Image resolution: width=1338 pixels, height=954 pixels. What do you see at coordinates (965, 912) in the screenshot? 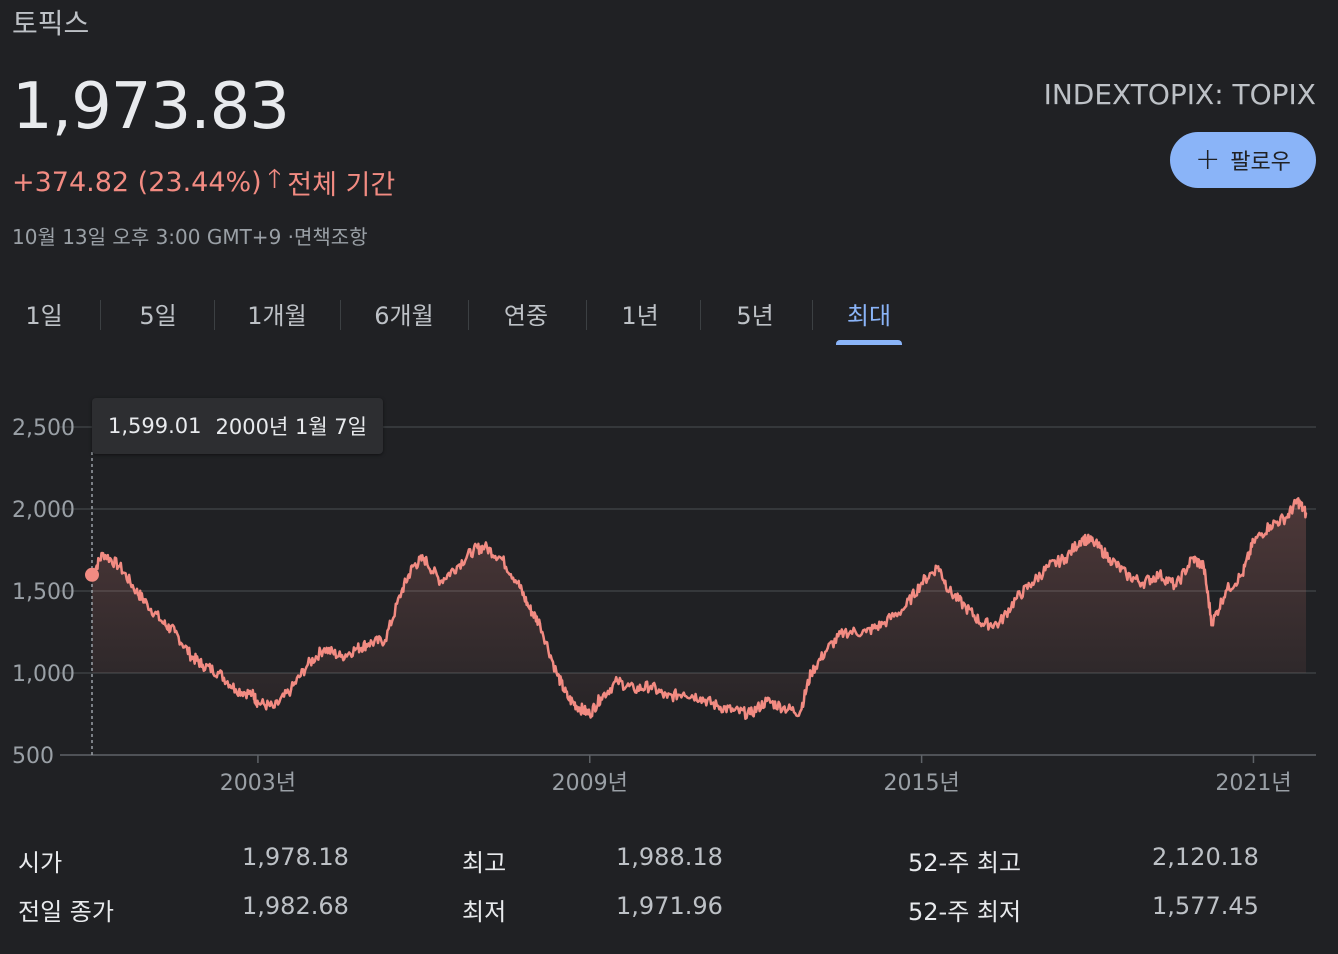
I see `low52-label: 52-주 최저` at bounding box center [965, 912].